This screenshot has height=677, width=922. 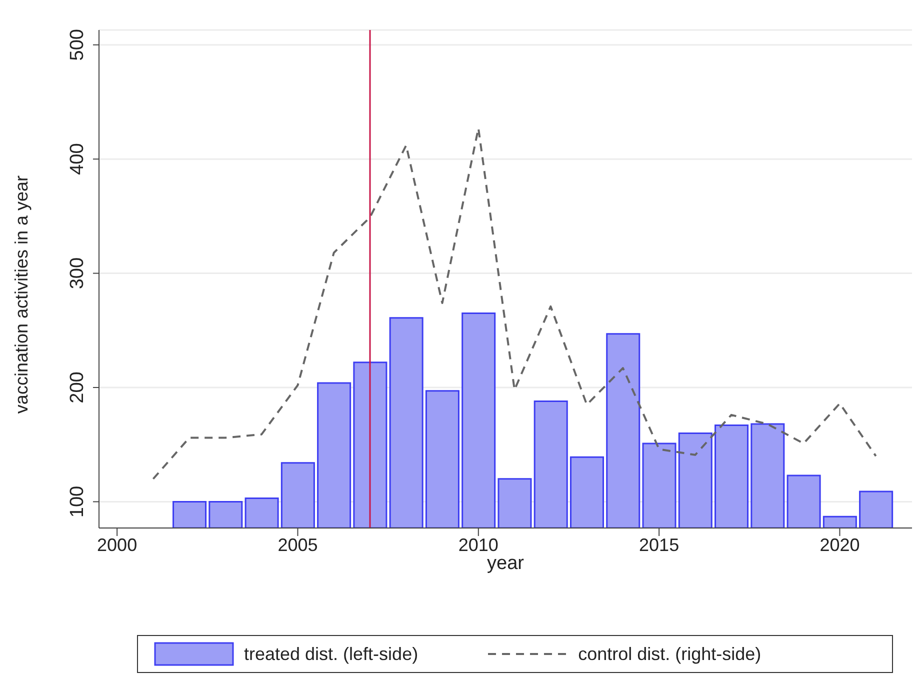 What do you see at coordinates (478, 544) in the screenshot?
I see `x-tick-label: 2010` at bounding box center [478, 544].